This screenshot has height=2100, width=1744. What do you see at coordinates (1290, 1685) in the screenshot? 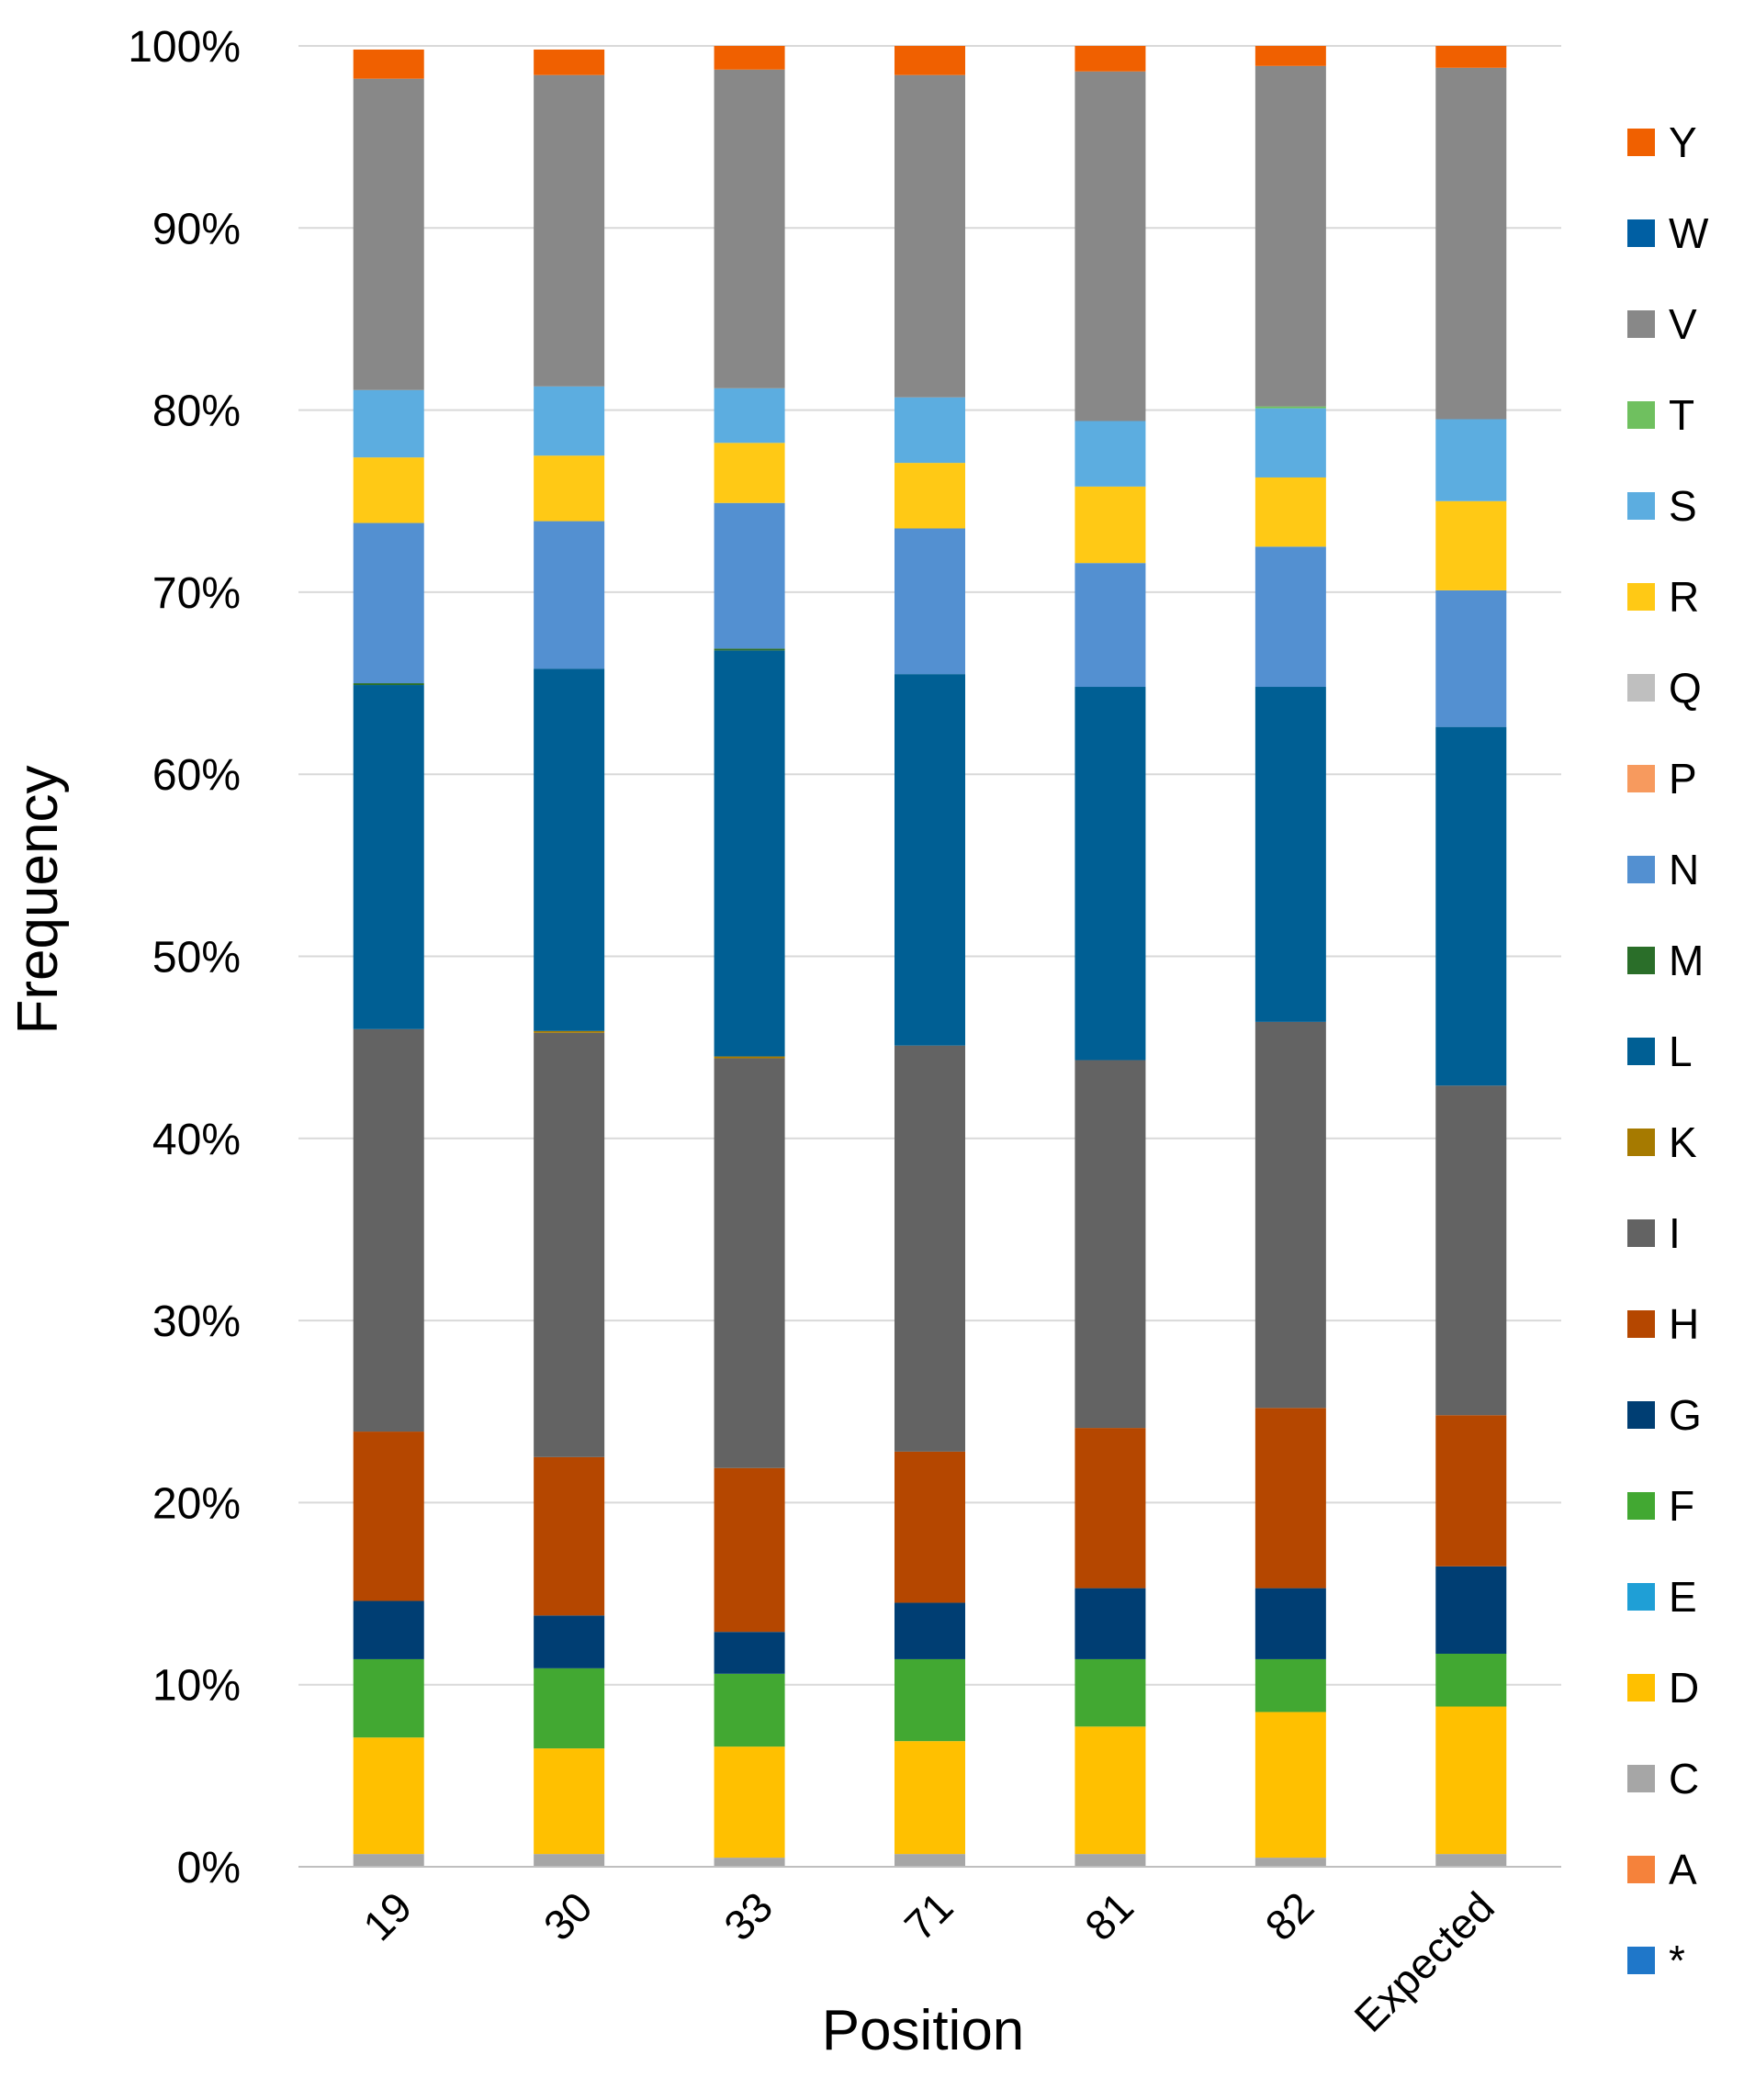
I see `bar-segment-82-f` at bounding box center [1290, 1685].